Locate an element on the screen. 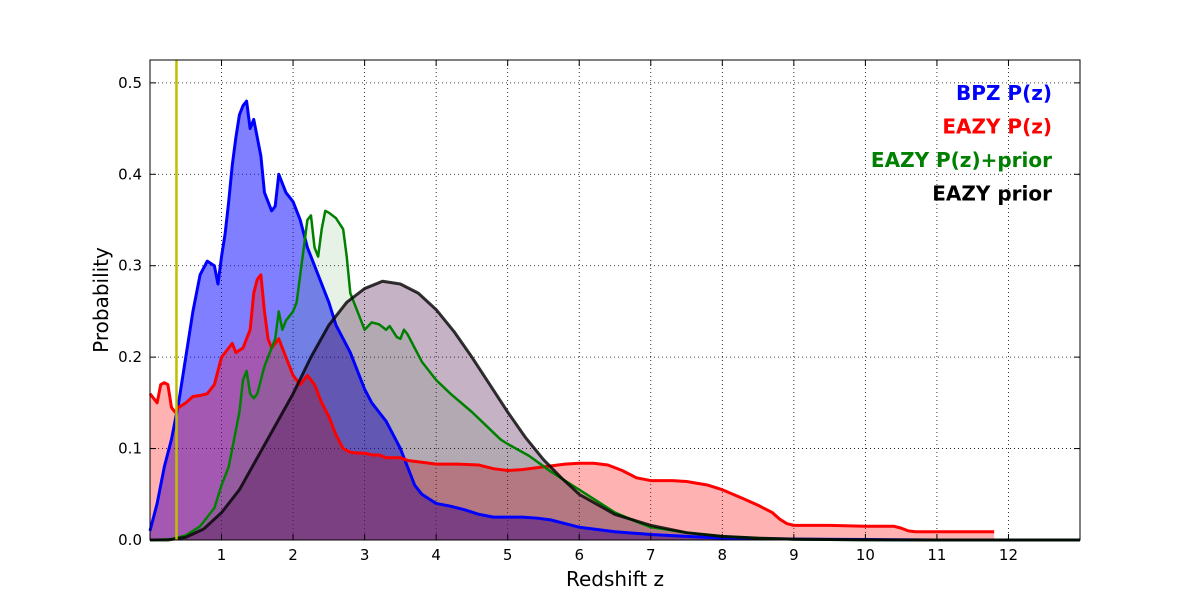  x-tick-label: 5 is located at coordinates (508, 555).